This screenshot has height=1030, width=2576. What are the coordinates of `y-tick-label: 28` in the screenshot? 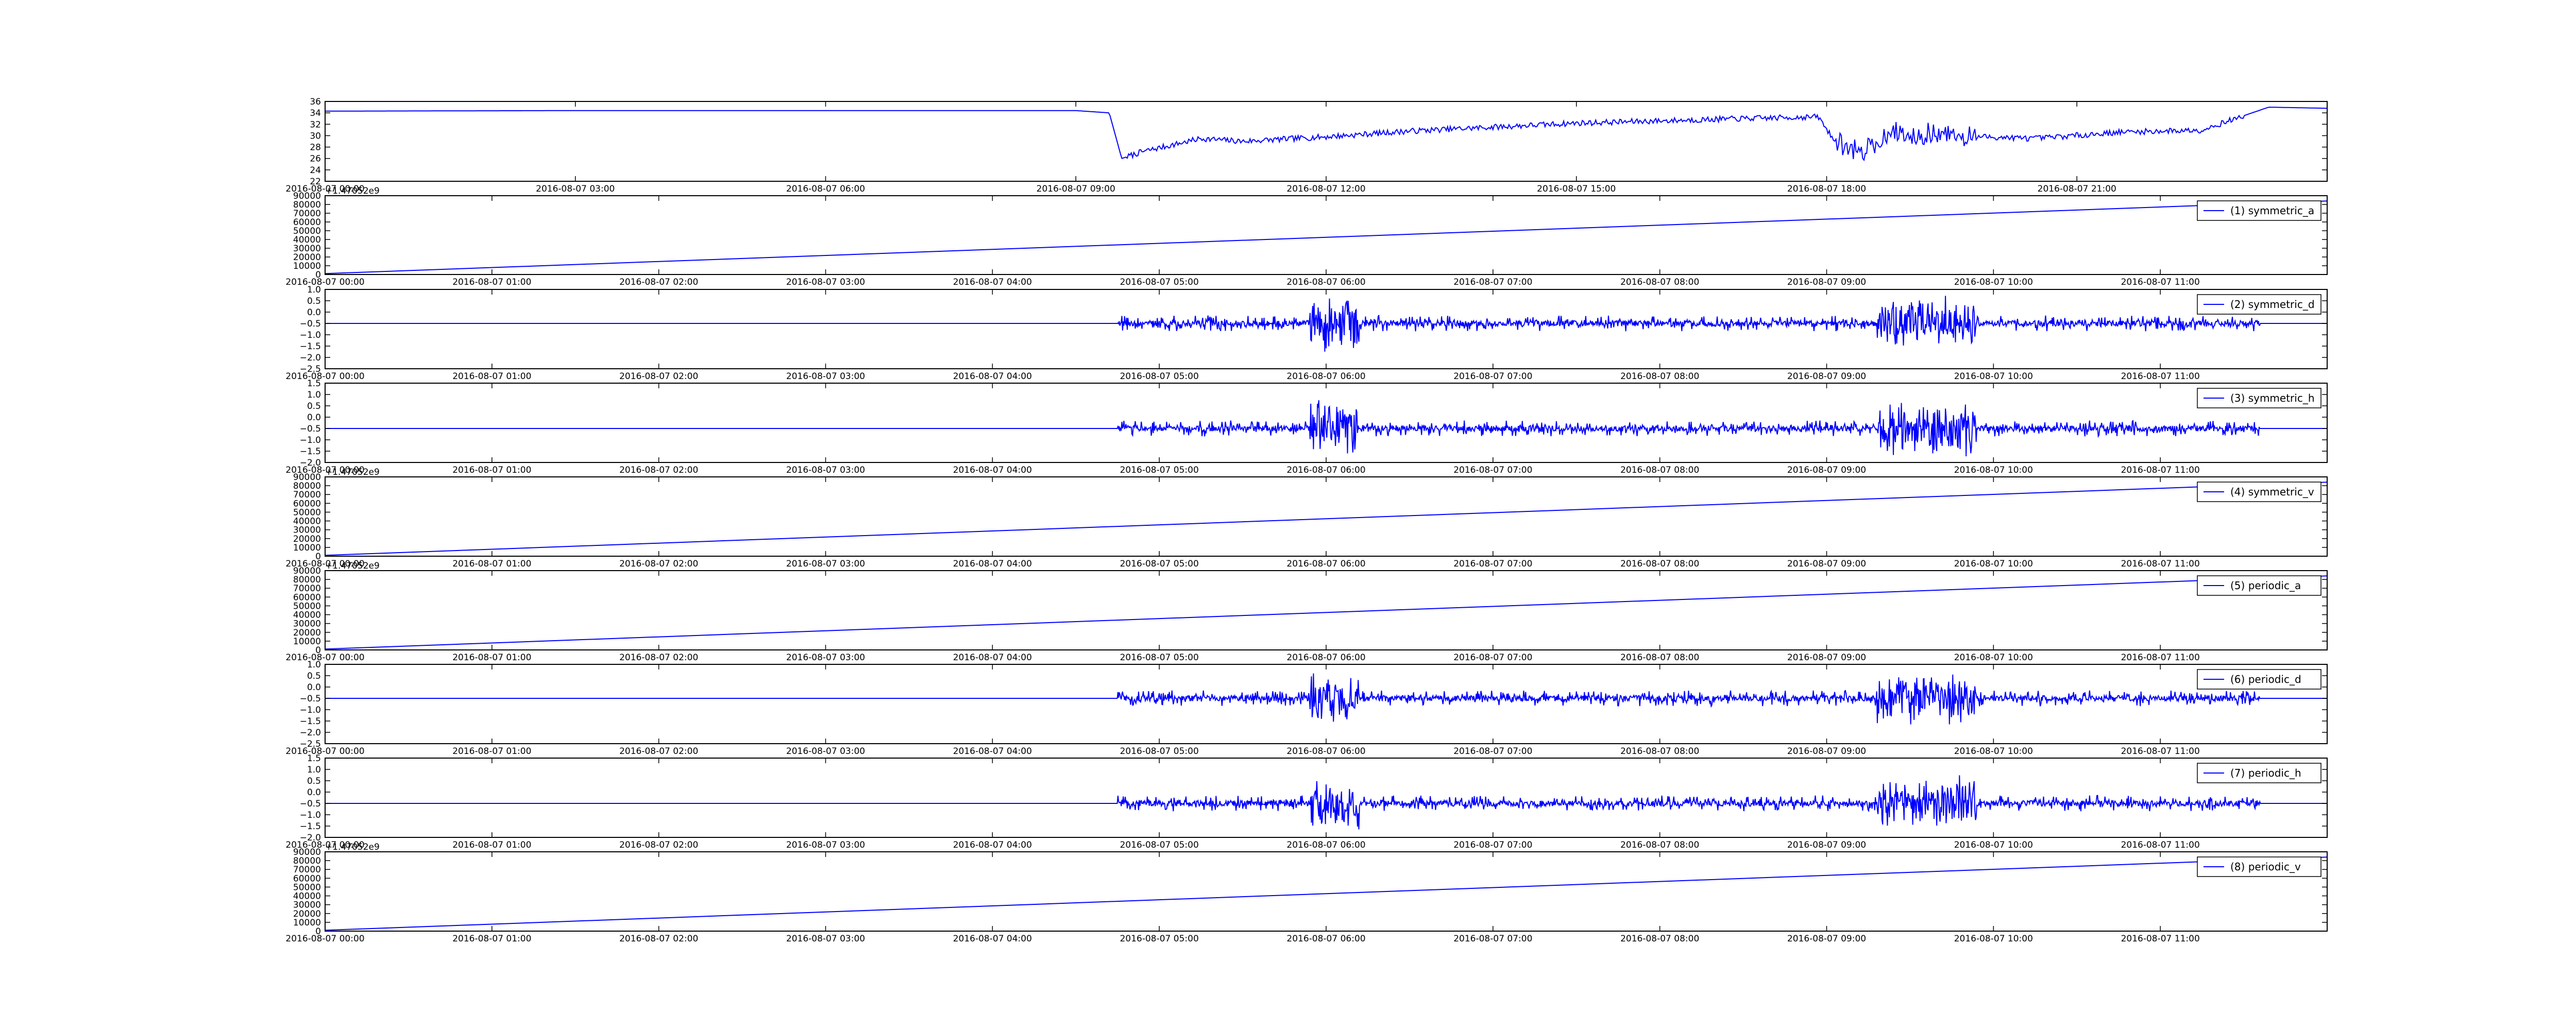 It's located at (315, 148).